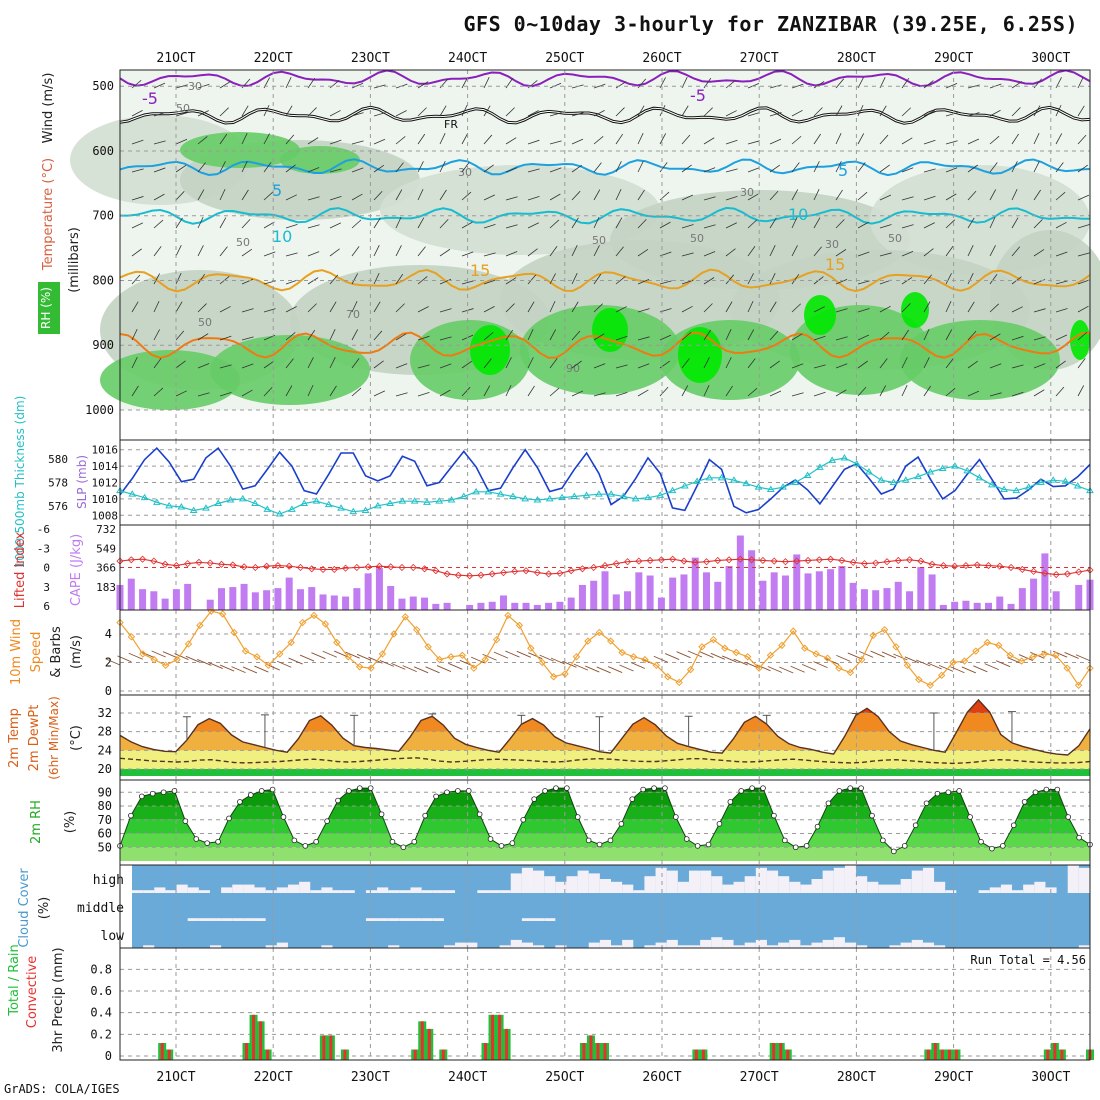 The height and width of the screenshot is (1100, 1100). What do you see at coordinates (611, 906) in the screenshot?
I see `cloud-bg` at bounding box center [611, 906].